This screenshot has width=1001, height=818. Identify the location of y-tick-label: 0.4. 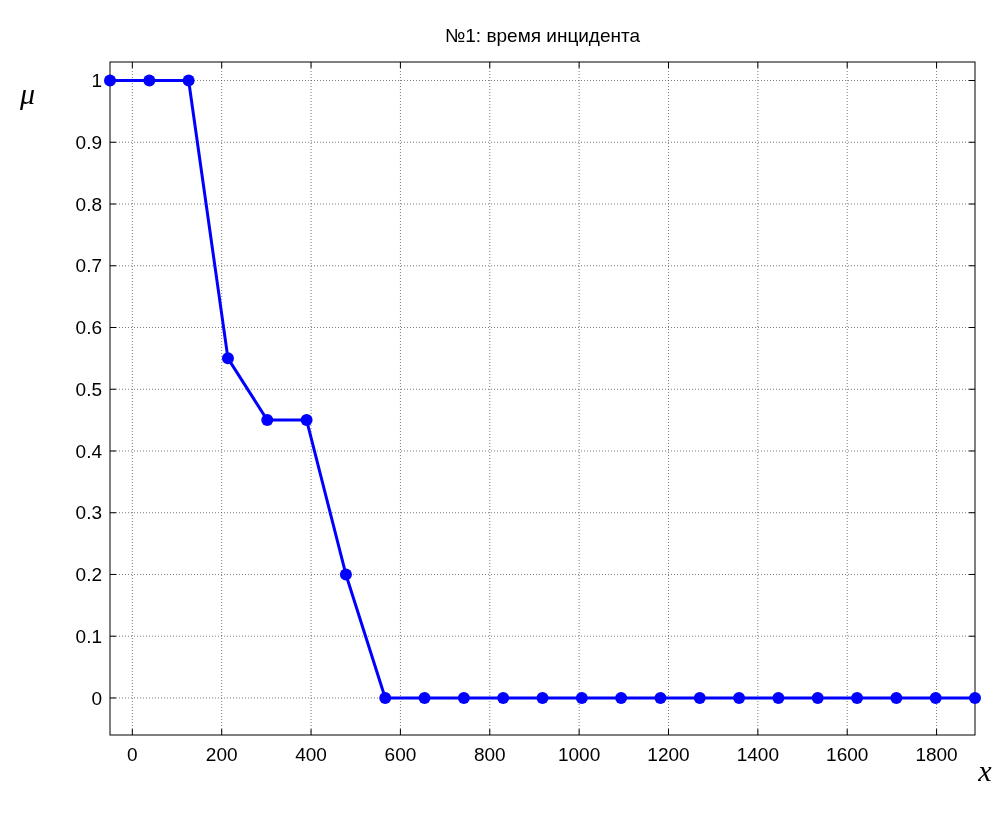
(89, 451).